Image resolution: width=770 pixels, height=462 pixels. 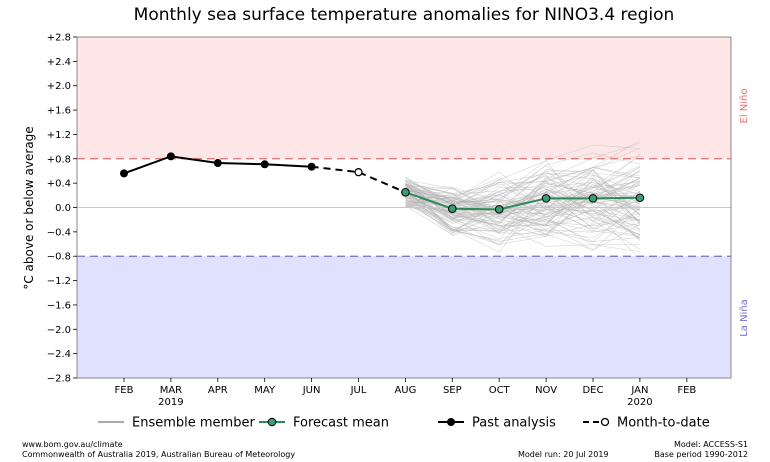 What do you see at coordinates (710, 444) in the screenshot?
I see `footer-model: Model: ACCESS-S1` at bounding box center [710, 444].